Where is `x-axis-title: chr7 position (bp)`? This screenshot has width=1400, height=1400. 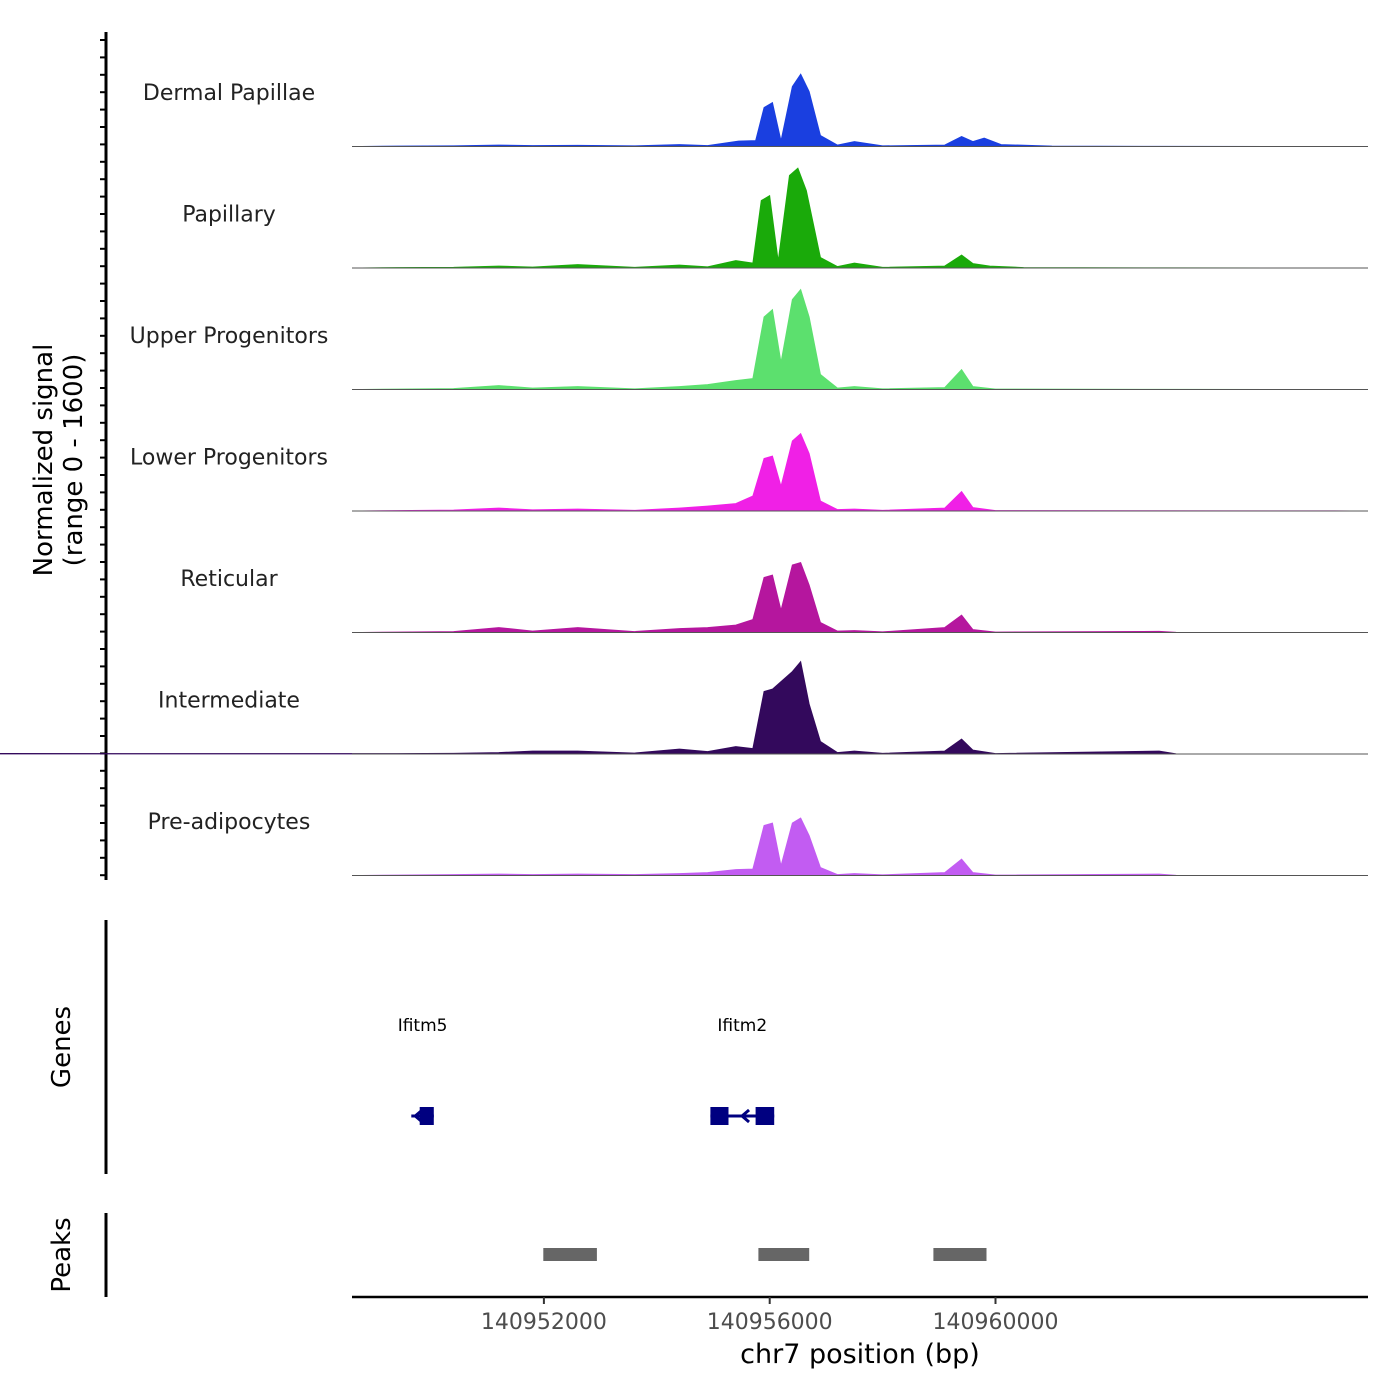 x-axis-title: chr7 position (bp) is located at coordinates (860, 1354).